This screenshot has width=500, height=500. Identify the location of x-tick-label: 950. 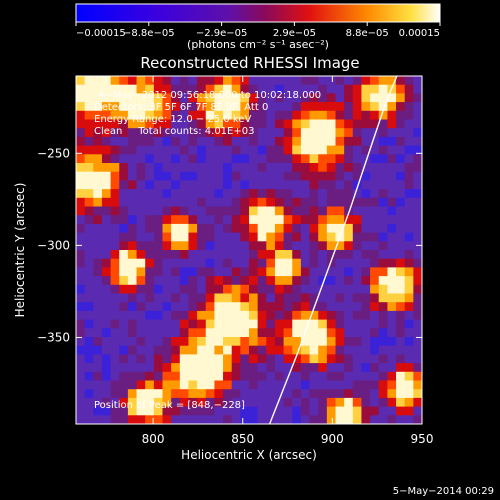
(422, 439).